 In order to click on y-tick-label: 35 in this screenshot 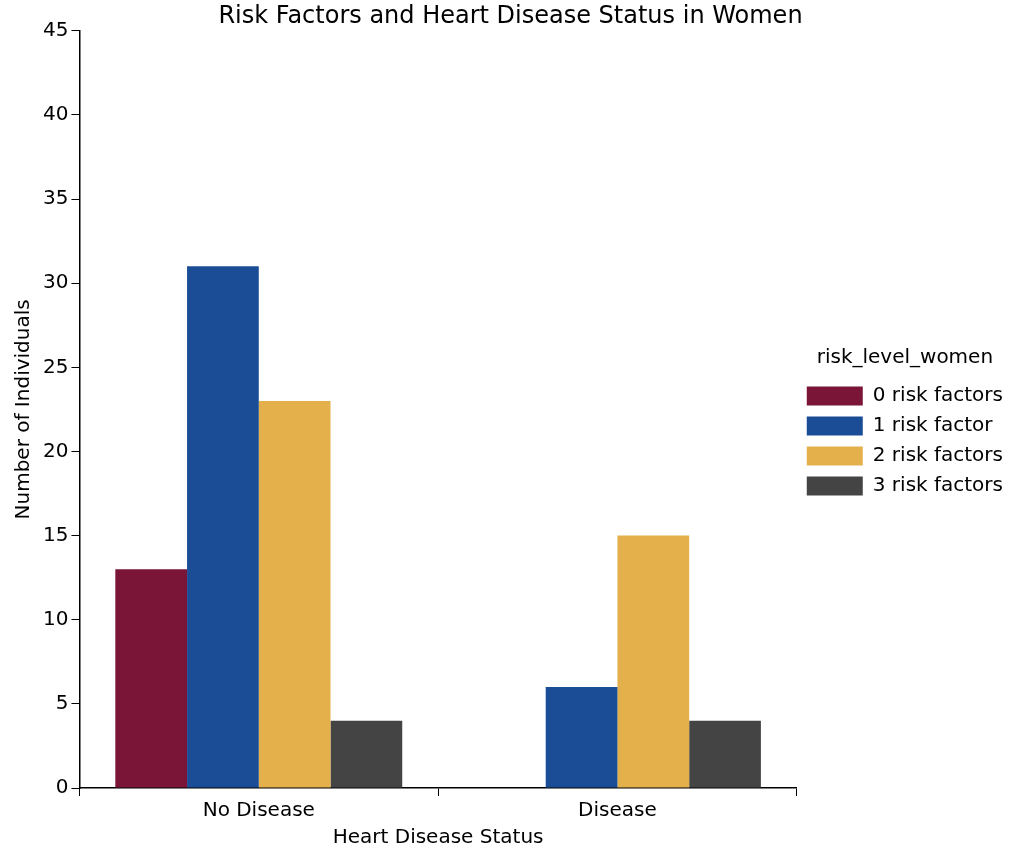, I will do `click(56, 197)`.